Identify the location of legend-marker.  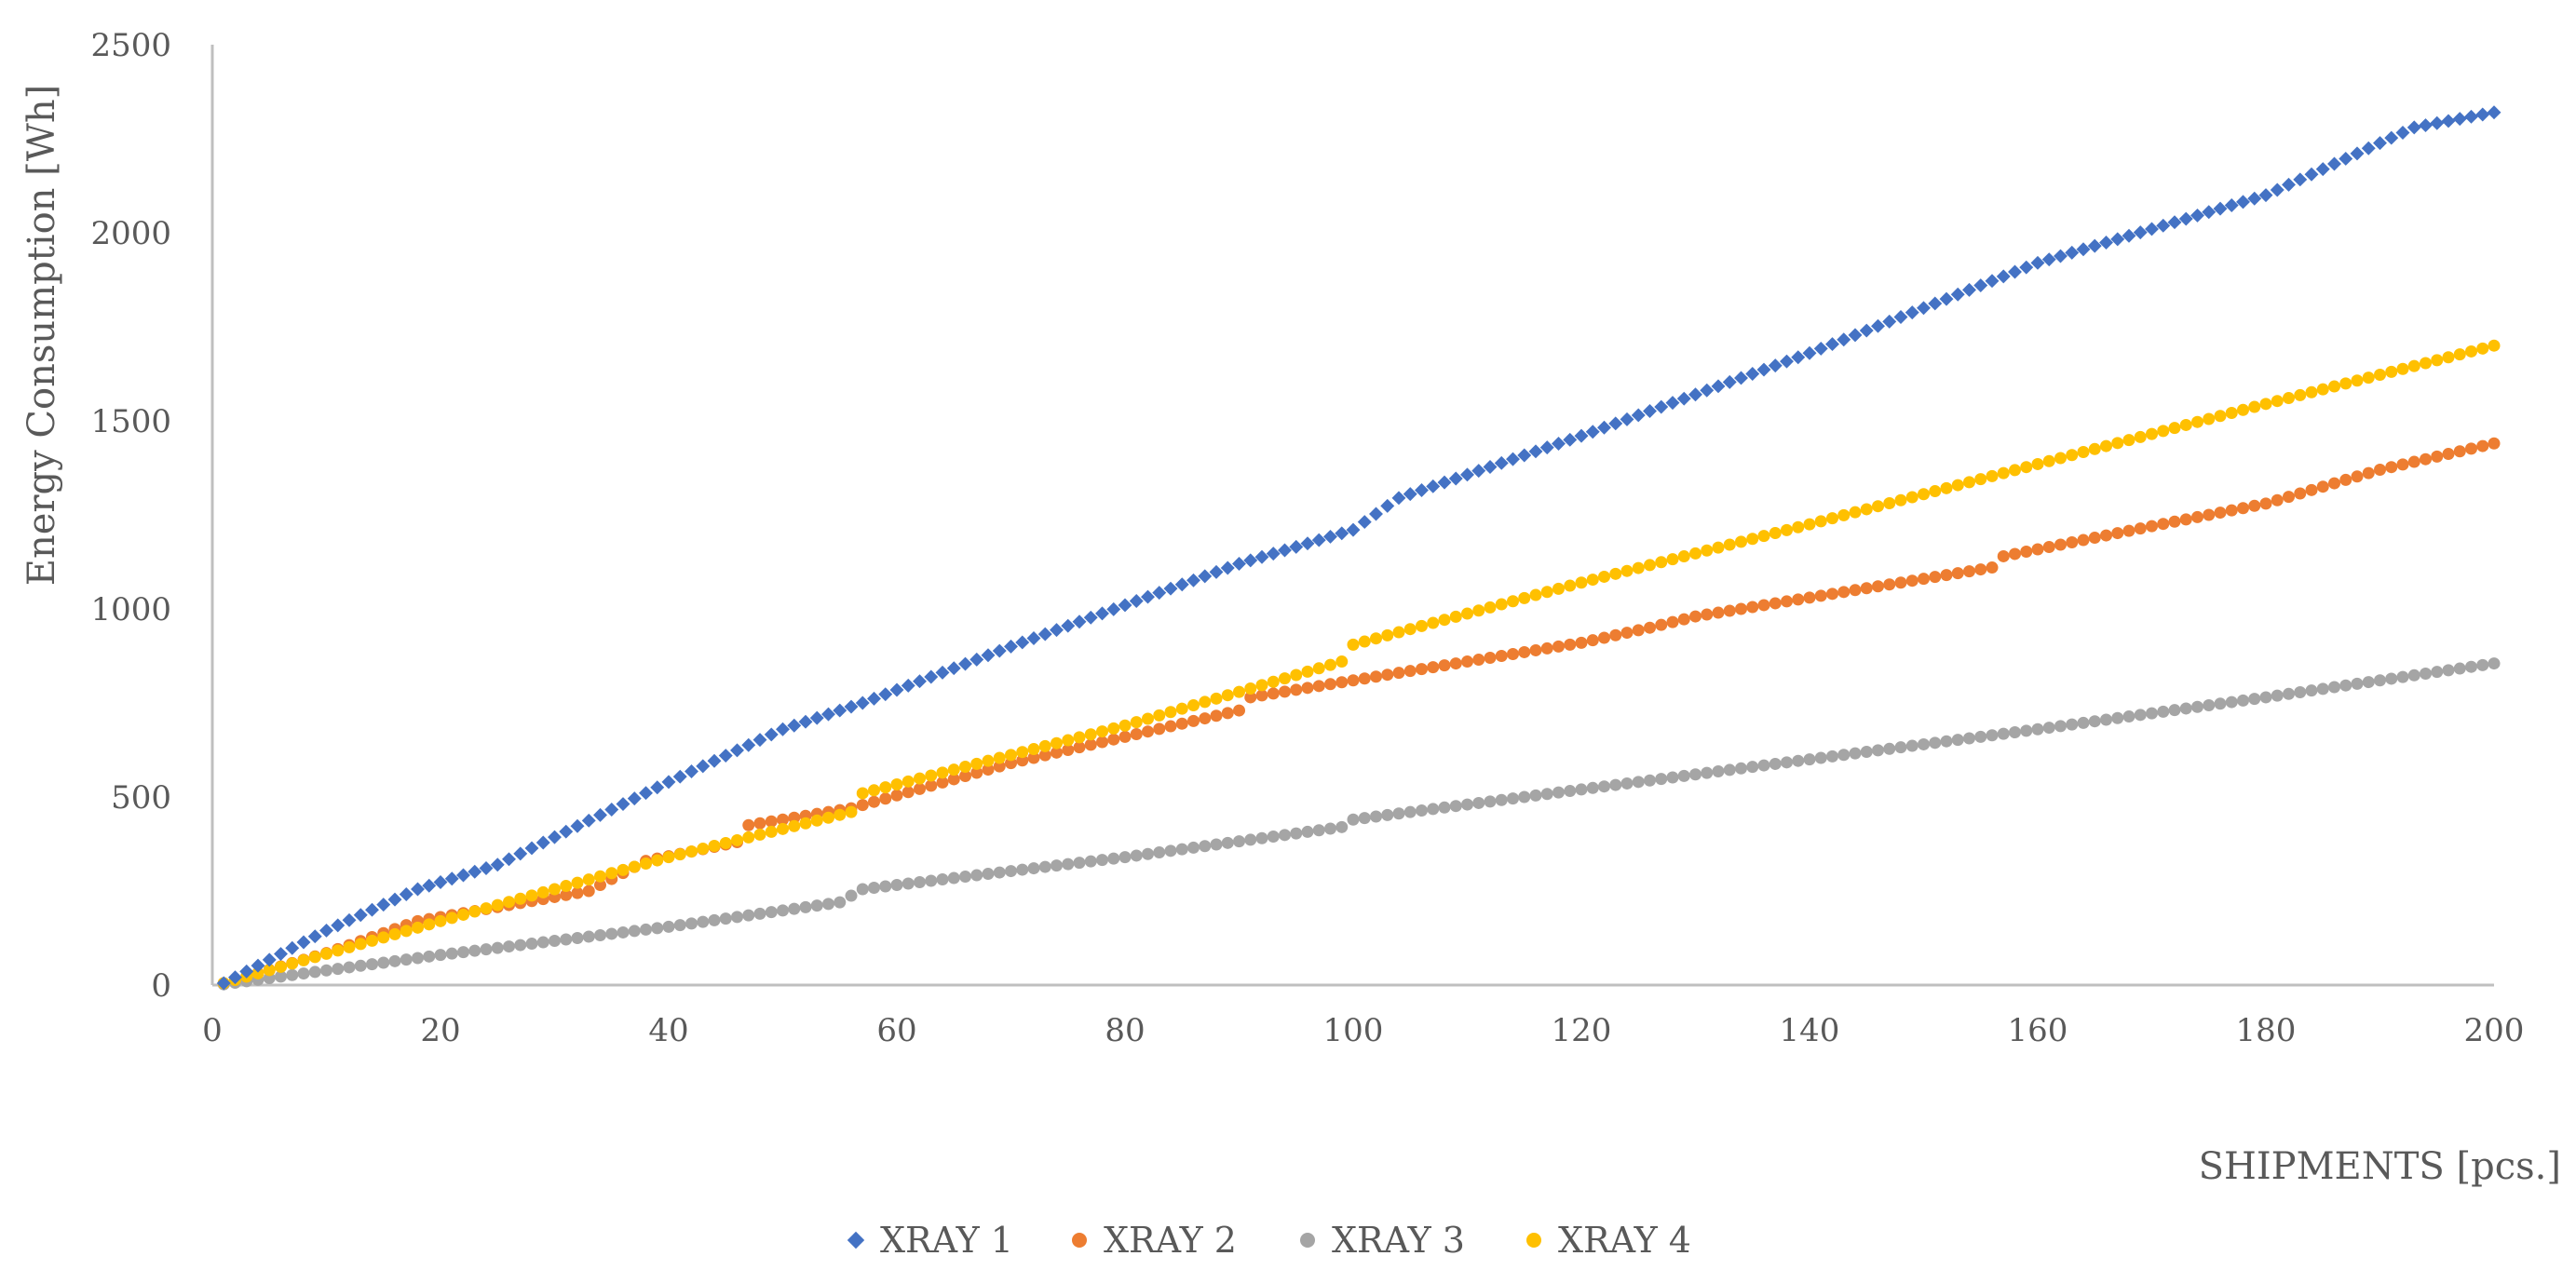
(856, 1240).